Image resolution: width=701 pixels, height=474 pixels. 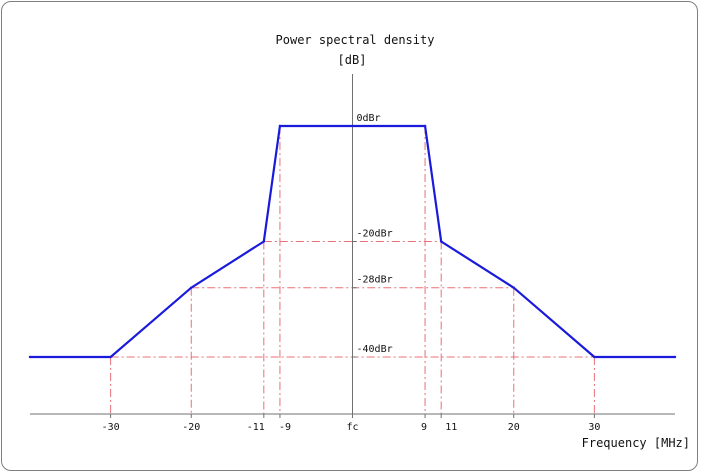 I want to click on y-level-label-1: -20dBr, so click(x=375, y=234).